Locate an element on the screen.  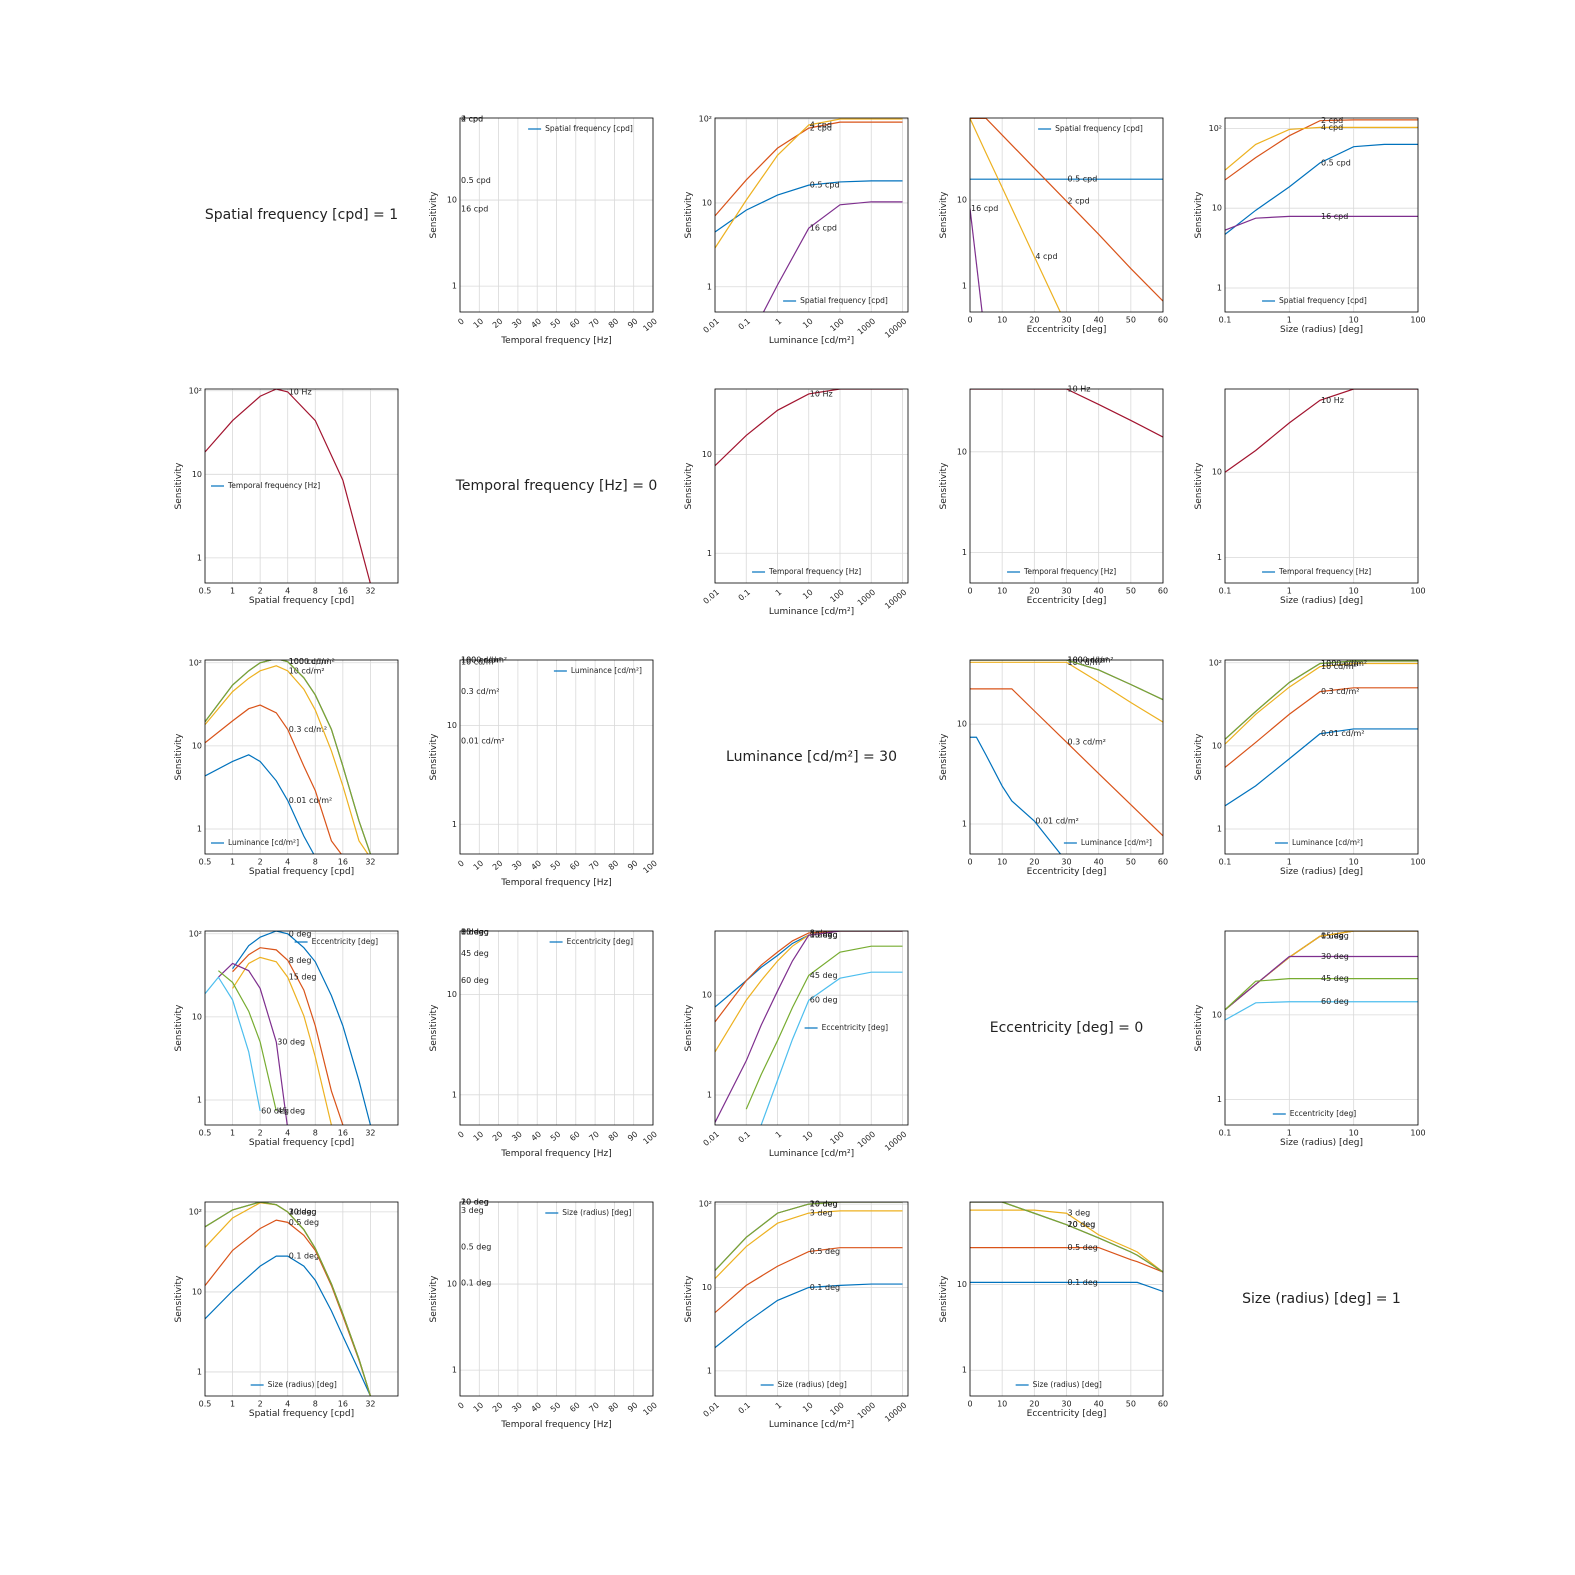
x-tick-label: 30 is located at coordinates (1066, 1404).